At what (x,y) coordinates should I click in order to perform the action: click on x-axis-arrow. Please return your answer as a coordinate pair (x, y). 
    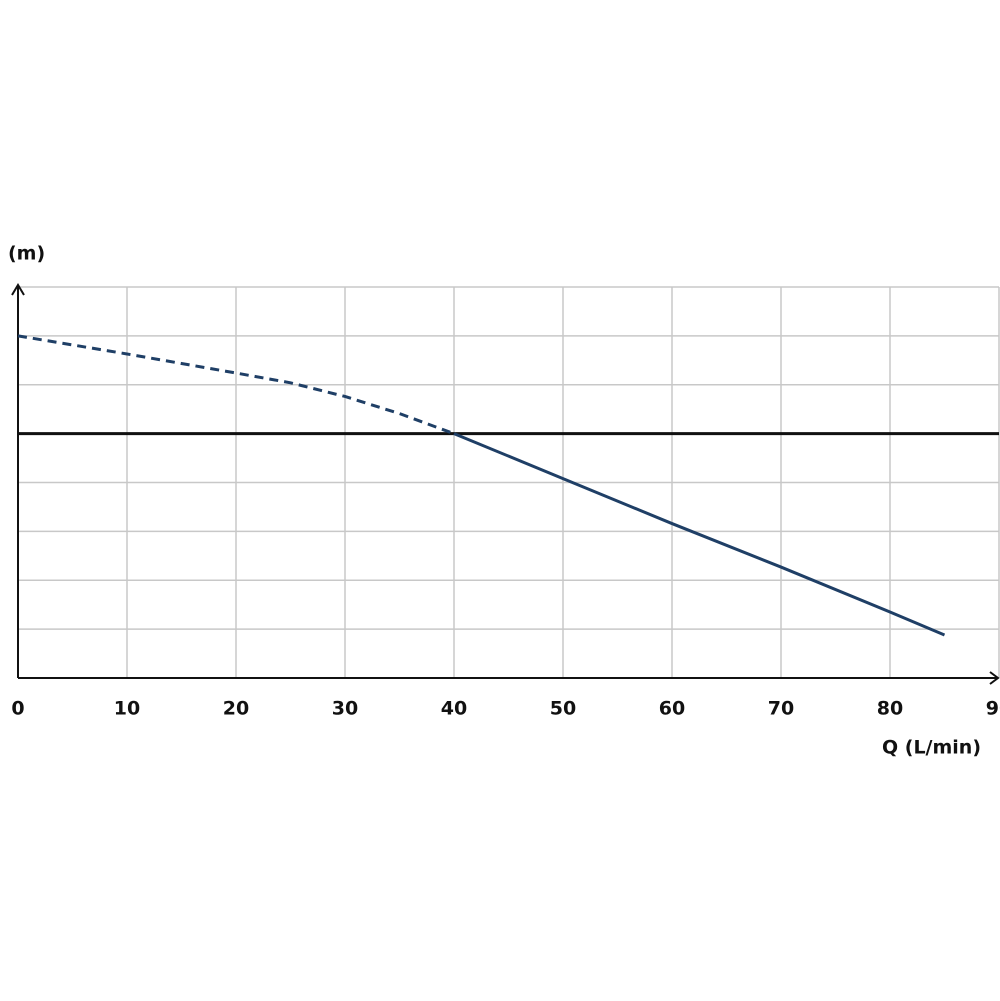
    Looking at the image, I should click on (994, 678).